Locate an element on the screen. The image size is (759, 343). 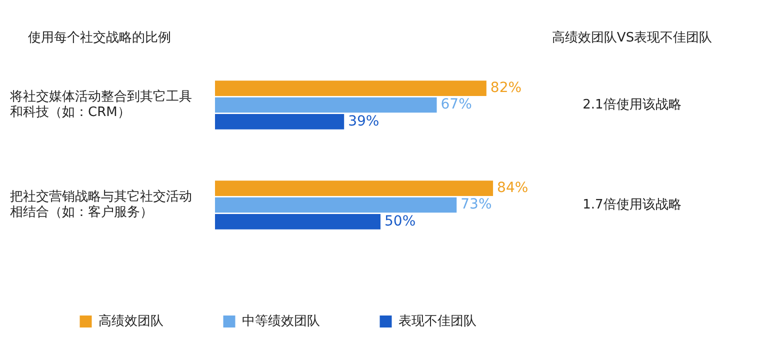
text: 2.1倍使用该战略 is located at coordinates (632, 104).